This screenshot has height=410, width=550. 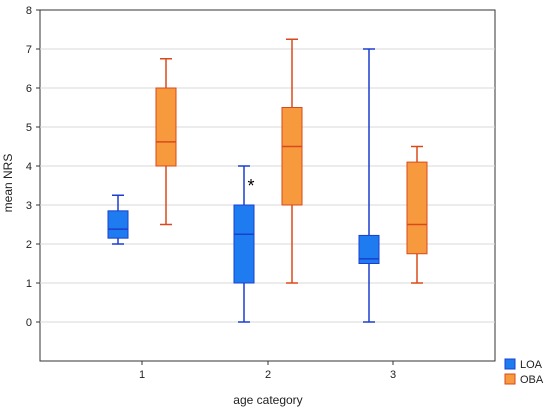 I want to click on legend-label-loa: LOA, so click(x=531, y=365).